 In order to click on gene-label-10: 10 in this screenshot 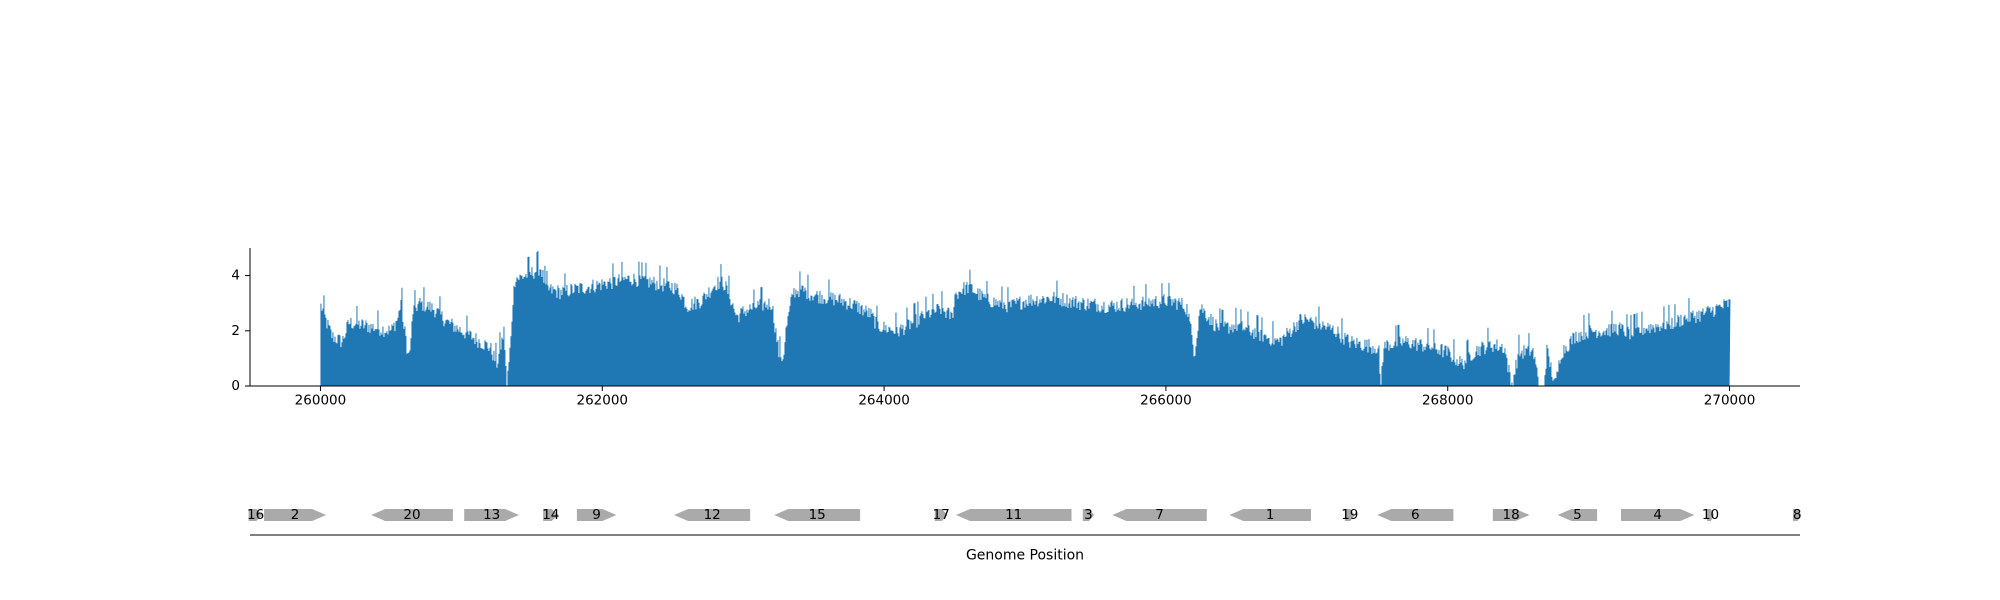, I will do `click(1710, 515)`.